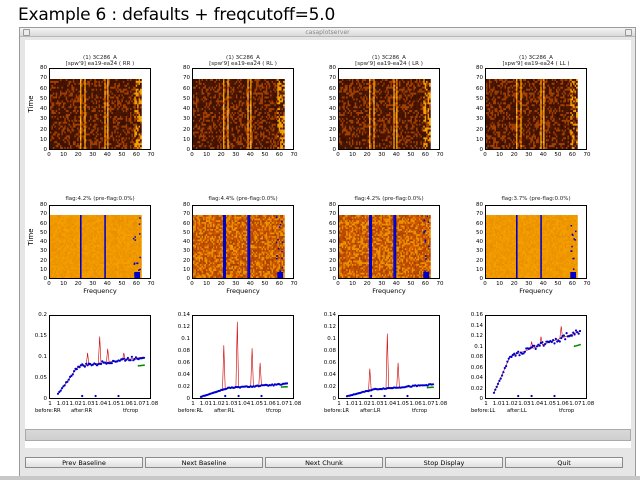 Image resolution: width=640 pixels, height=480 pixels. Describe the element at coordinates (486, 404) in the screenshot. I see `spectrum-xtick: 1` at that location.